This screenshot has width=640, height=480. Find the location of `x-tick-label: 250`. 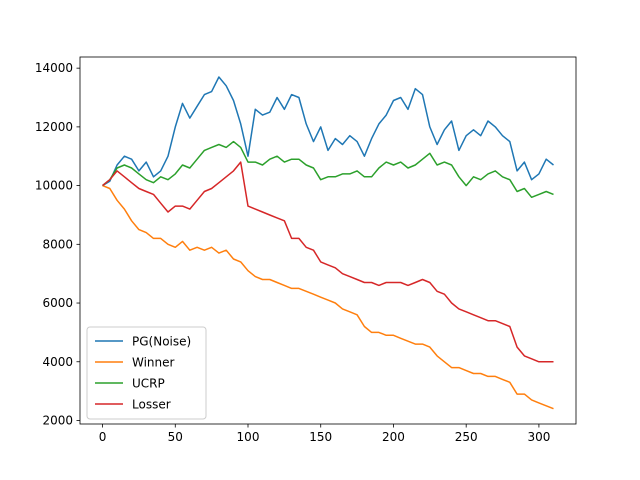

x-tick-label: 250 is located at coordinates (466, 437).